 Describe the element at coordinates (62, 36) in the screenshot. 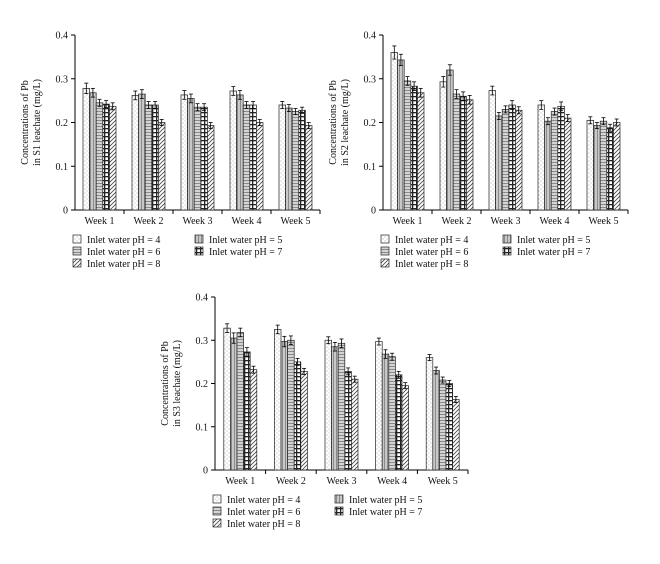

I see `y-tick-label: 0.4` at that location.